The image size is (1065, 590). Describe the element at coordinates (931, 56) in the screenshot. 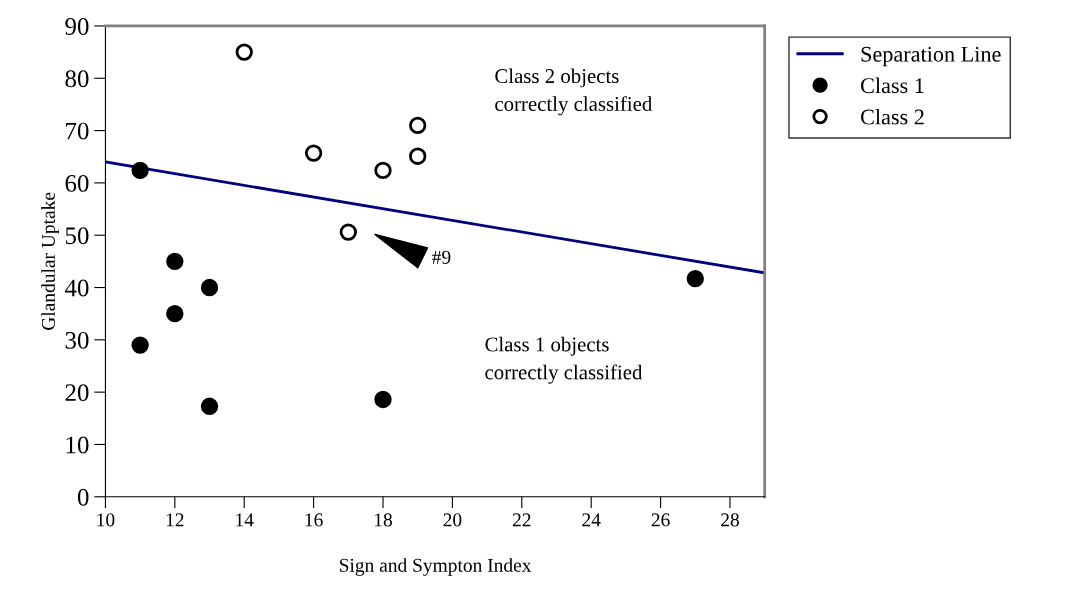

I see `legend-label: Separation Line` at that location.